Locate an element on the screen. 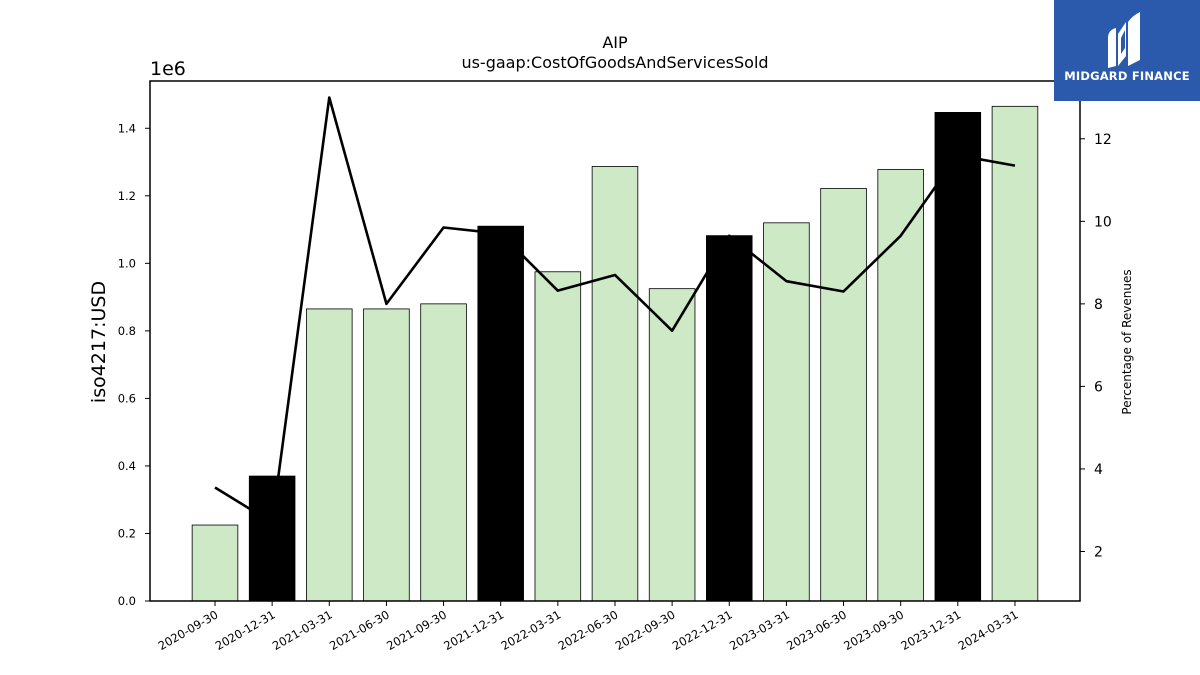  y2-tick-label: 10 is located at coordinates (1103, 222).